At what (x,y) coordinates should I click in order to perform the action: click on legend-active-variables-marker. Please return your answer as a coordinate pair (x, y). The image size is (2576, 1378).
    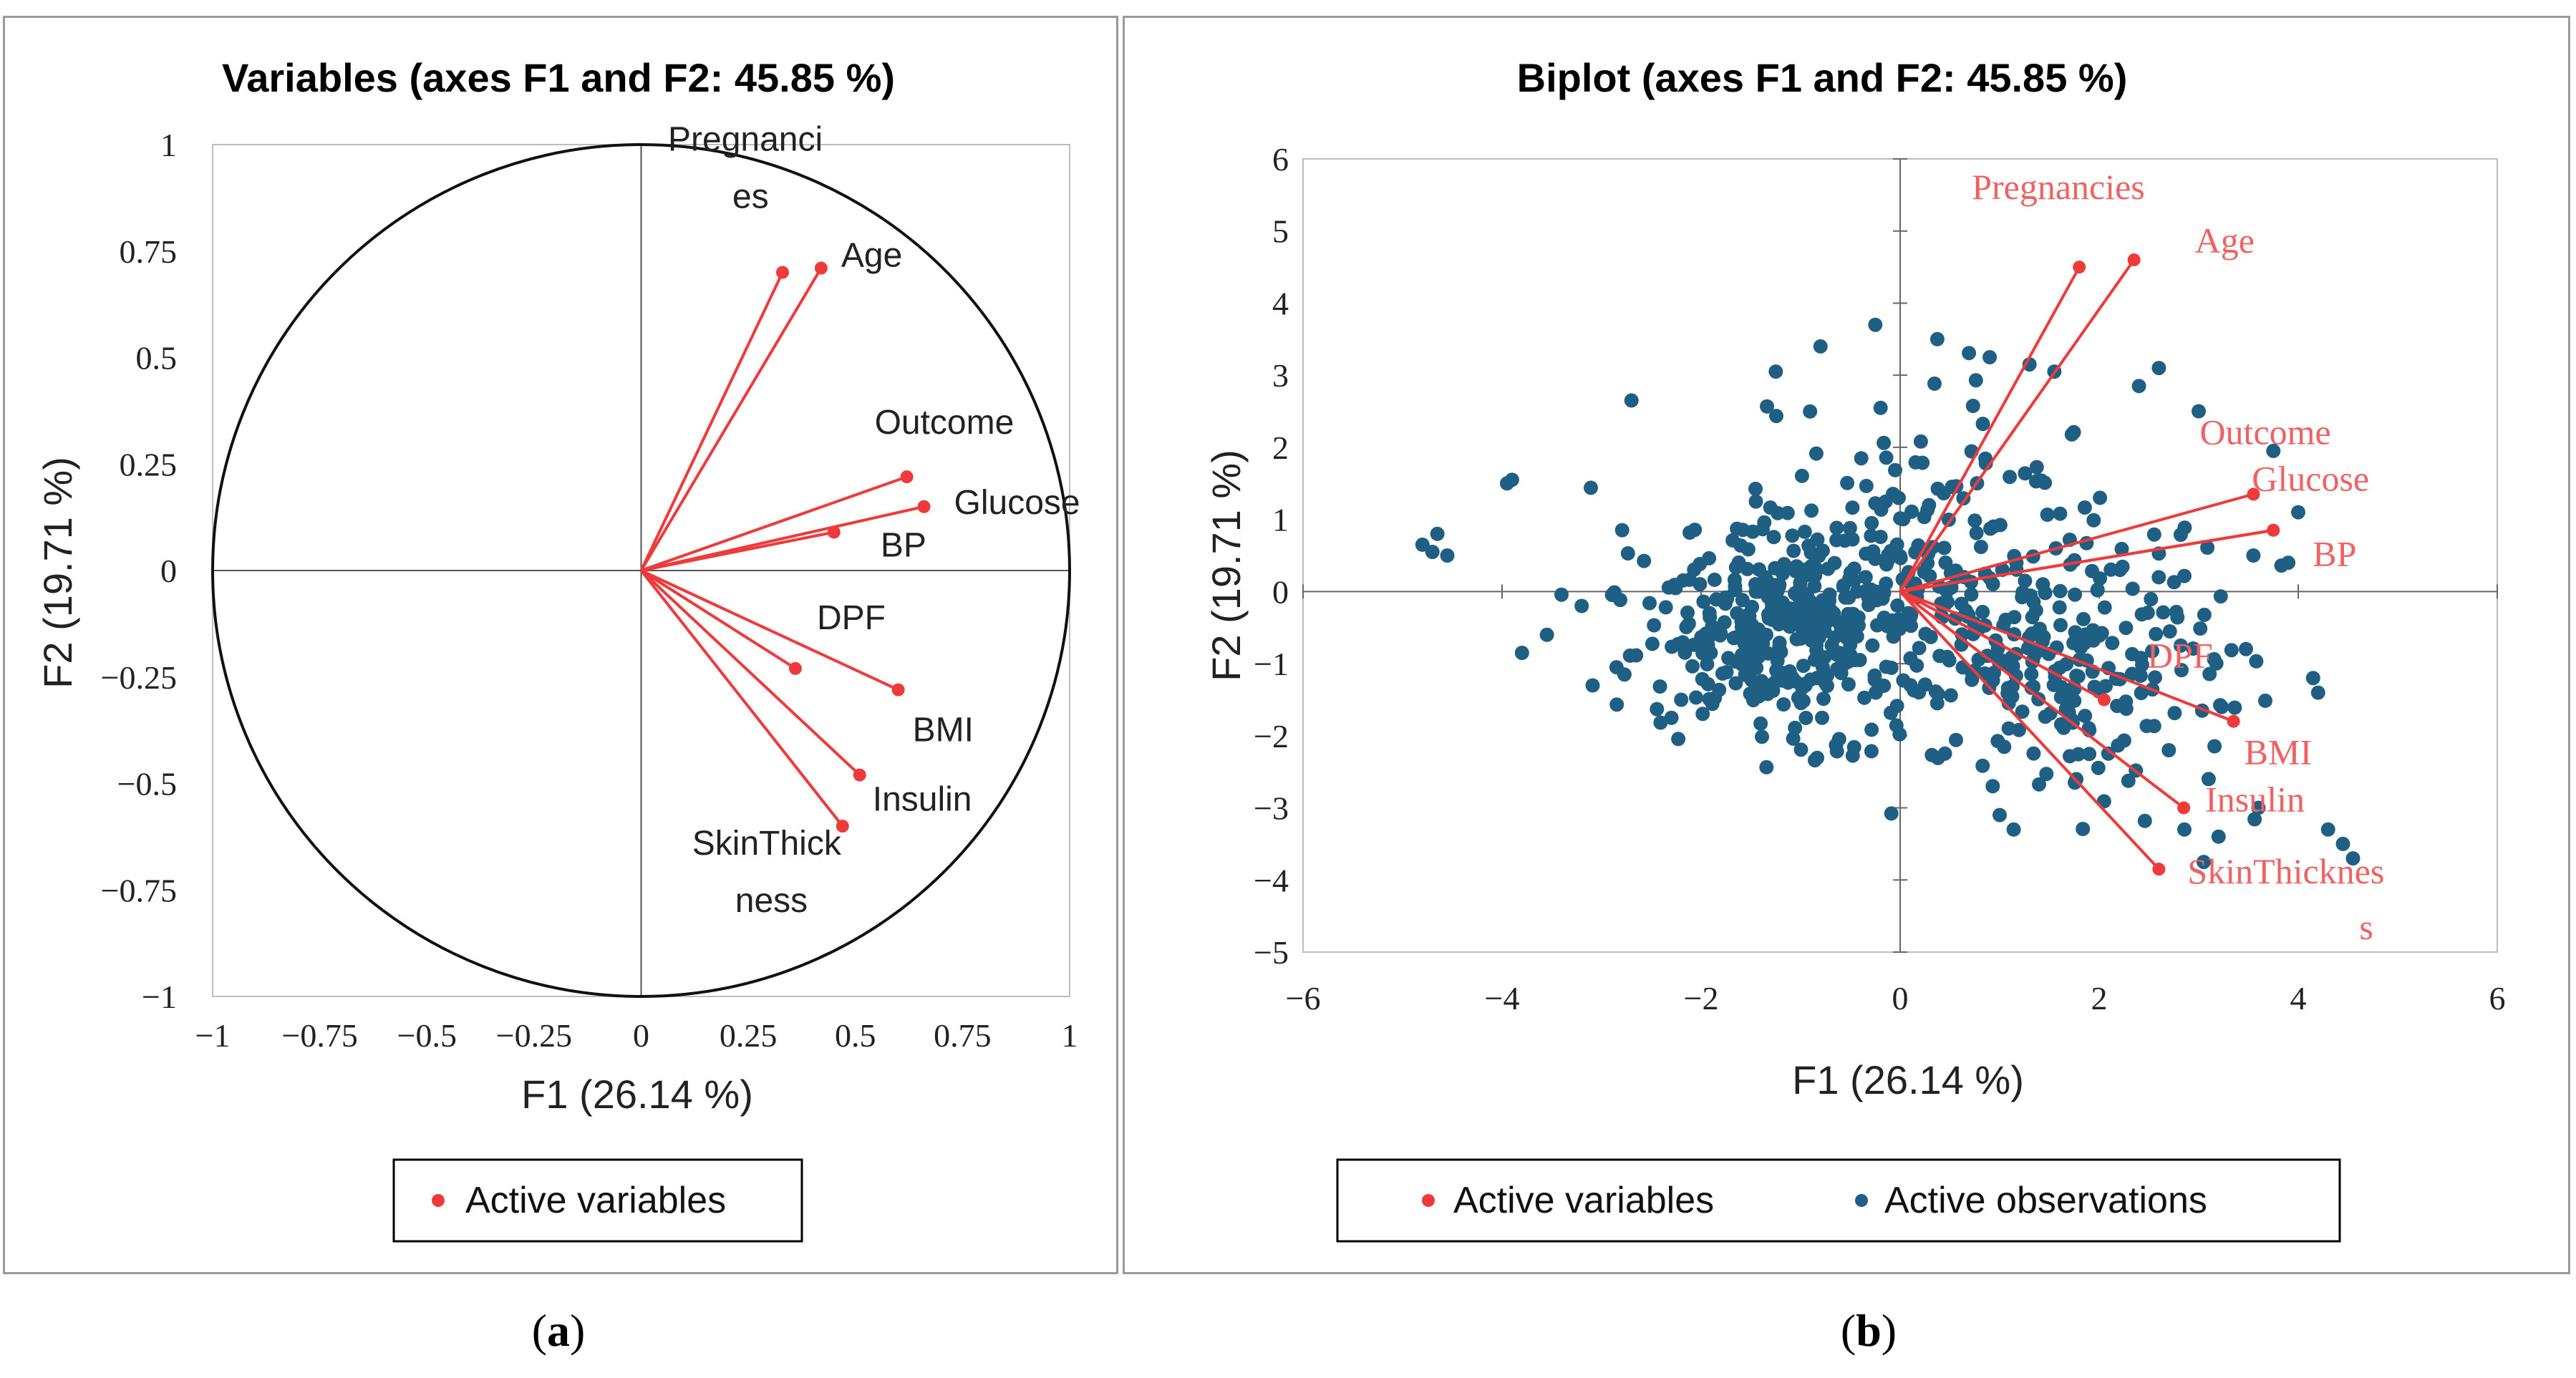
    Looking at the image, I should click on (439, 1200).